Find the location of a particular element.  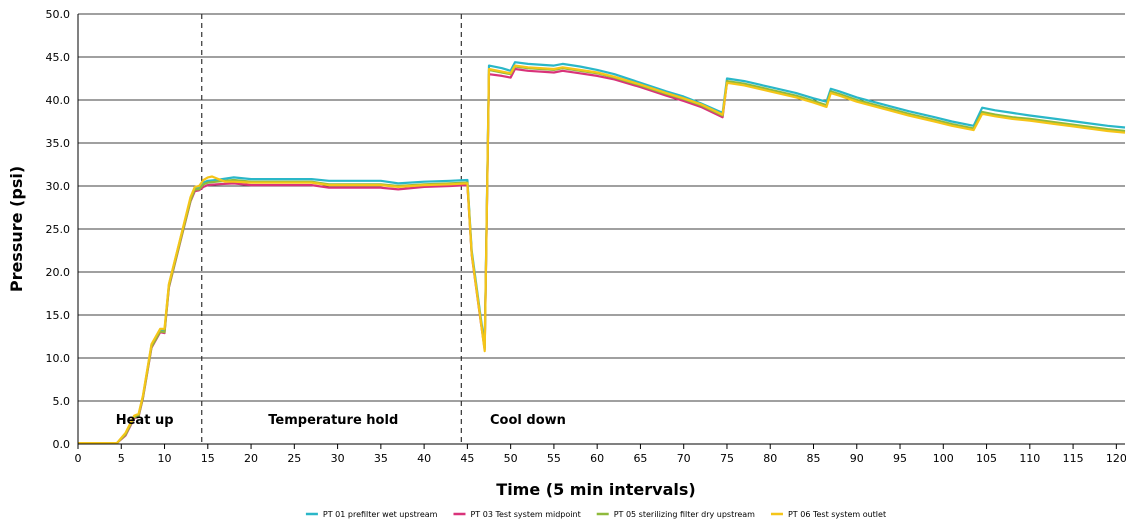

y-axis-title: Pressure (psi) is located at coordinates (16, 229).